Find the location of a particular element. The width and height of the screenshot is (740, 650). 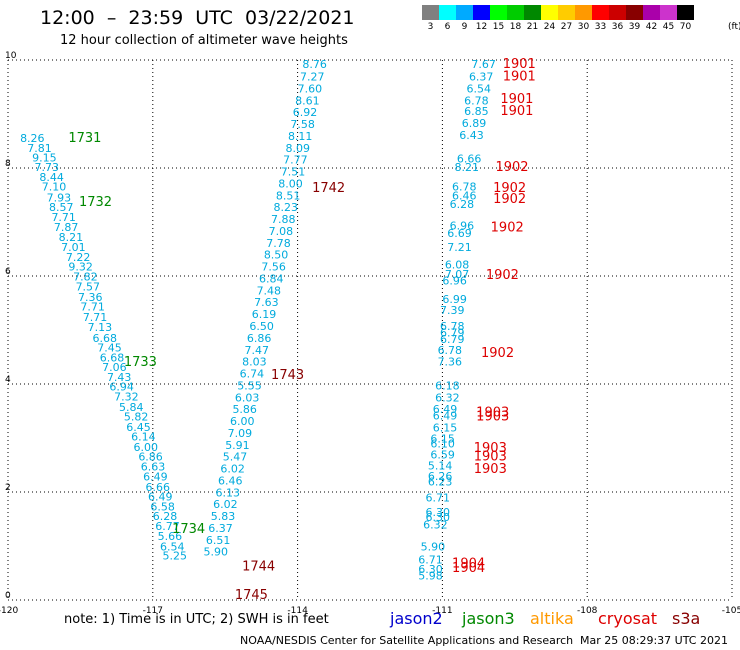

legend-label: 3 is located at coordinates (430, 27).